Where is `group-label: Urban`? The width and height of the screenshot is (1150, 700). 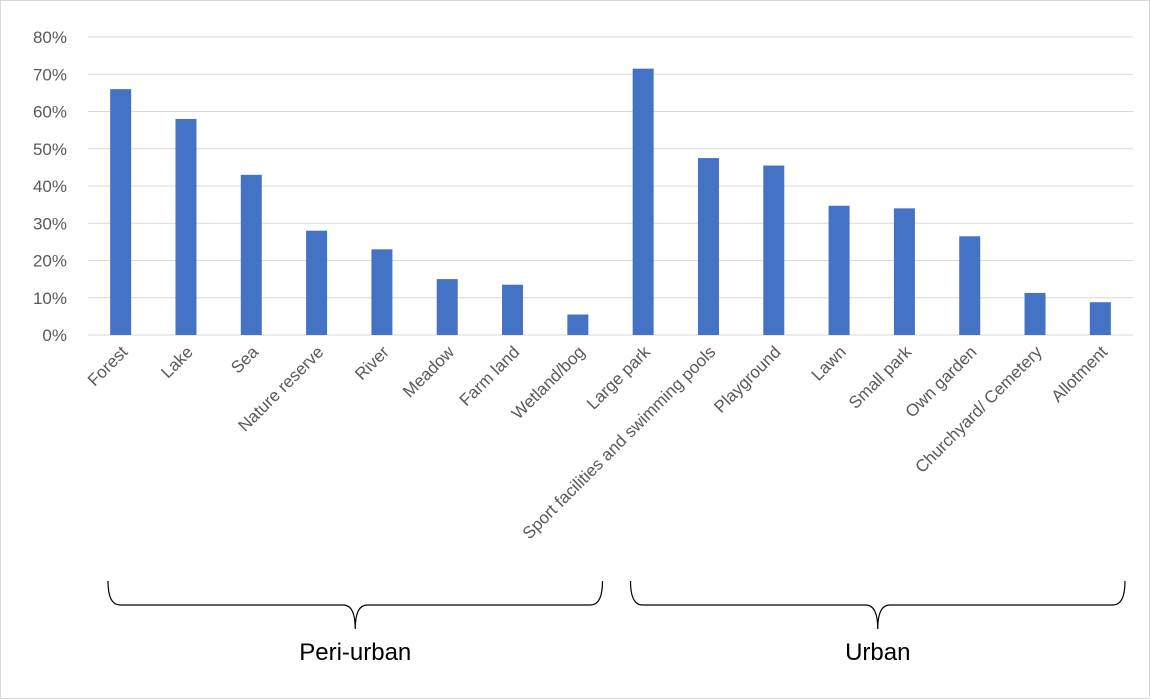
group-label: Urban is located at coordinates (877, 652).